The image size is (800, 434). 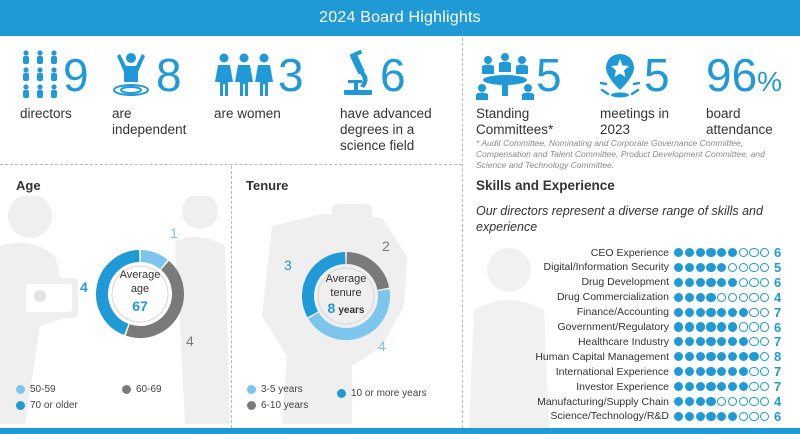 I want to click on stat-number: 5, so click(x=657, y=75).